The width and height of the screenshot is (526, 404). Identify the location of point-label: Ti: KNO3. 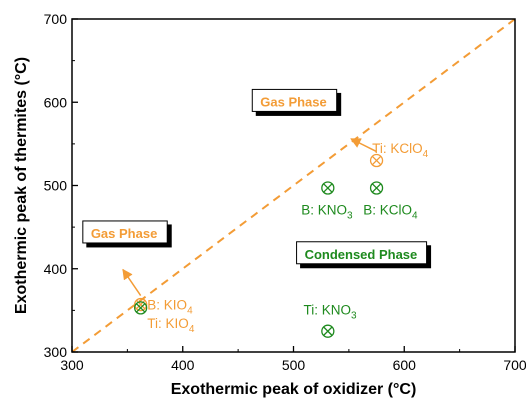
(330, 312).